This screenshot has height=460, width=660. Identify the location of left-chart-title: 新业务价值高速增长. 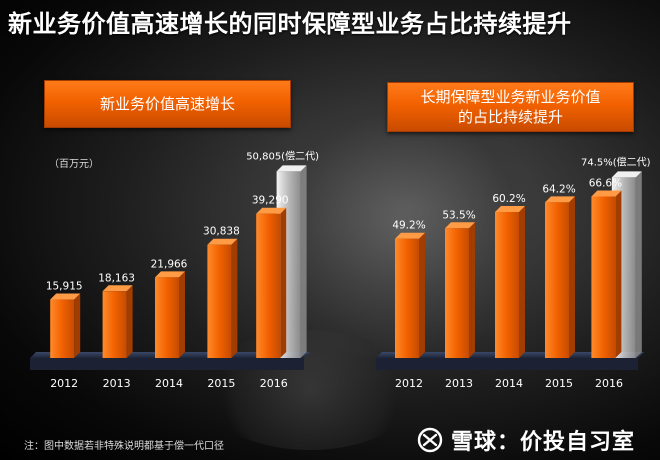
(167, 104).